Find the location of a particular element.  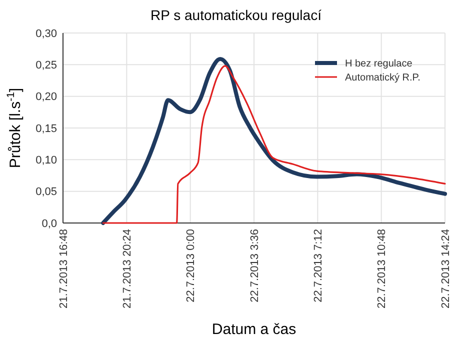

y-tick-label: 0,15 is located at coordinates (46, 128).